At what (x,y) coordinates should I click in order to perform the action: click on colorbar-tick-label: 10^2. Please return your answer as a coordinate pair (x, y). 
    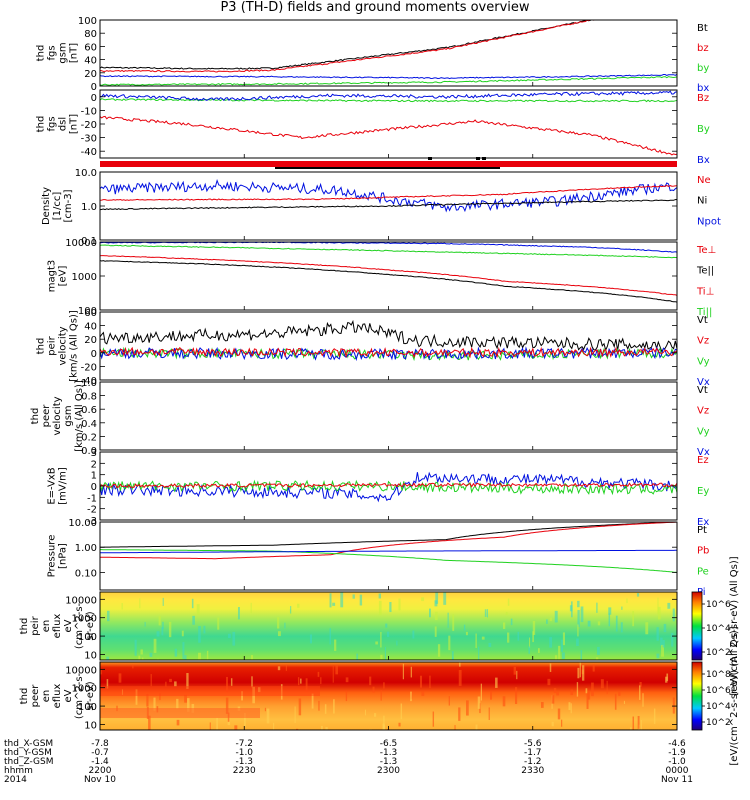
    Looking at the image, I should click on (718, 653).